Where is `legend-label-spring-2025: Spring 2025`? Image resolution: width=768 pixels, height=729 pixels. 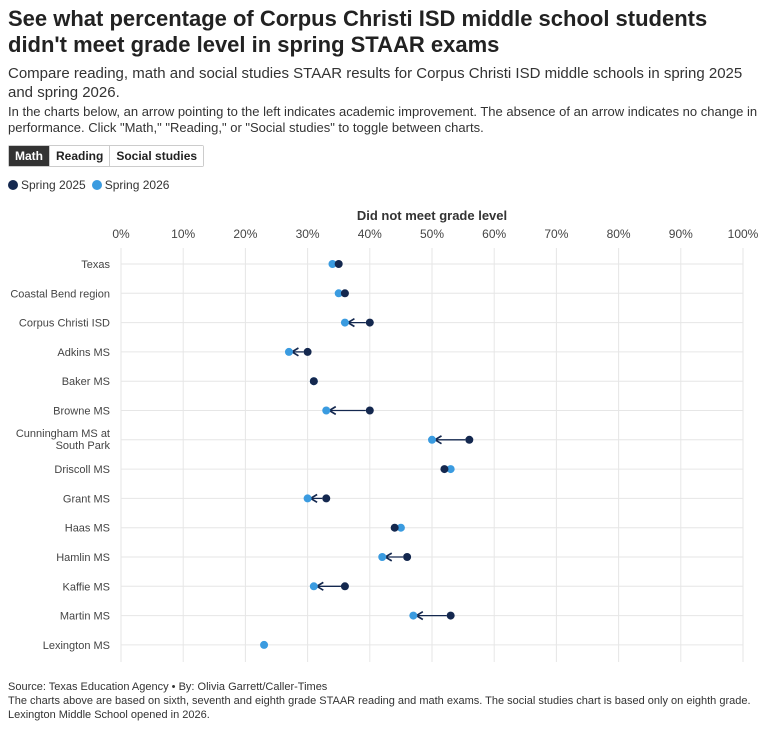
legend-label-spring-2025: Spring 2025 is located at coordinates (53, 185).